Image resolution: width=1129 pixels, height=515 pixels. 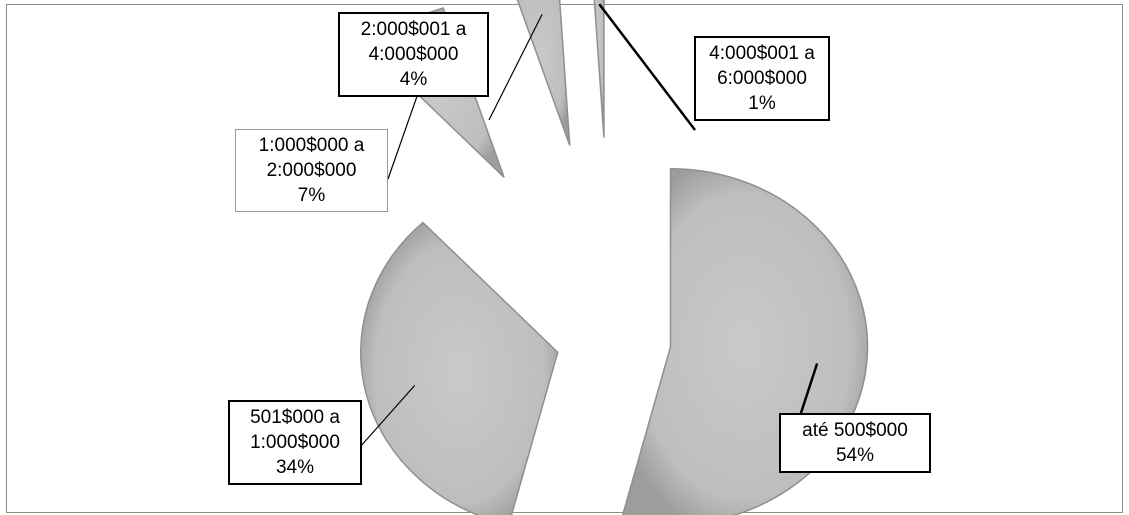 I want to click on slice-label-3-line2: 4:000$000, so click(x=413, y=54).